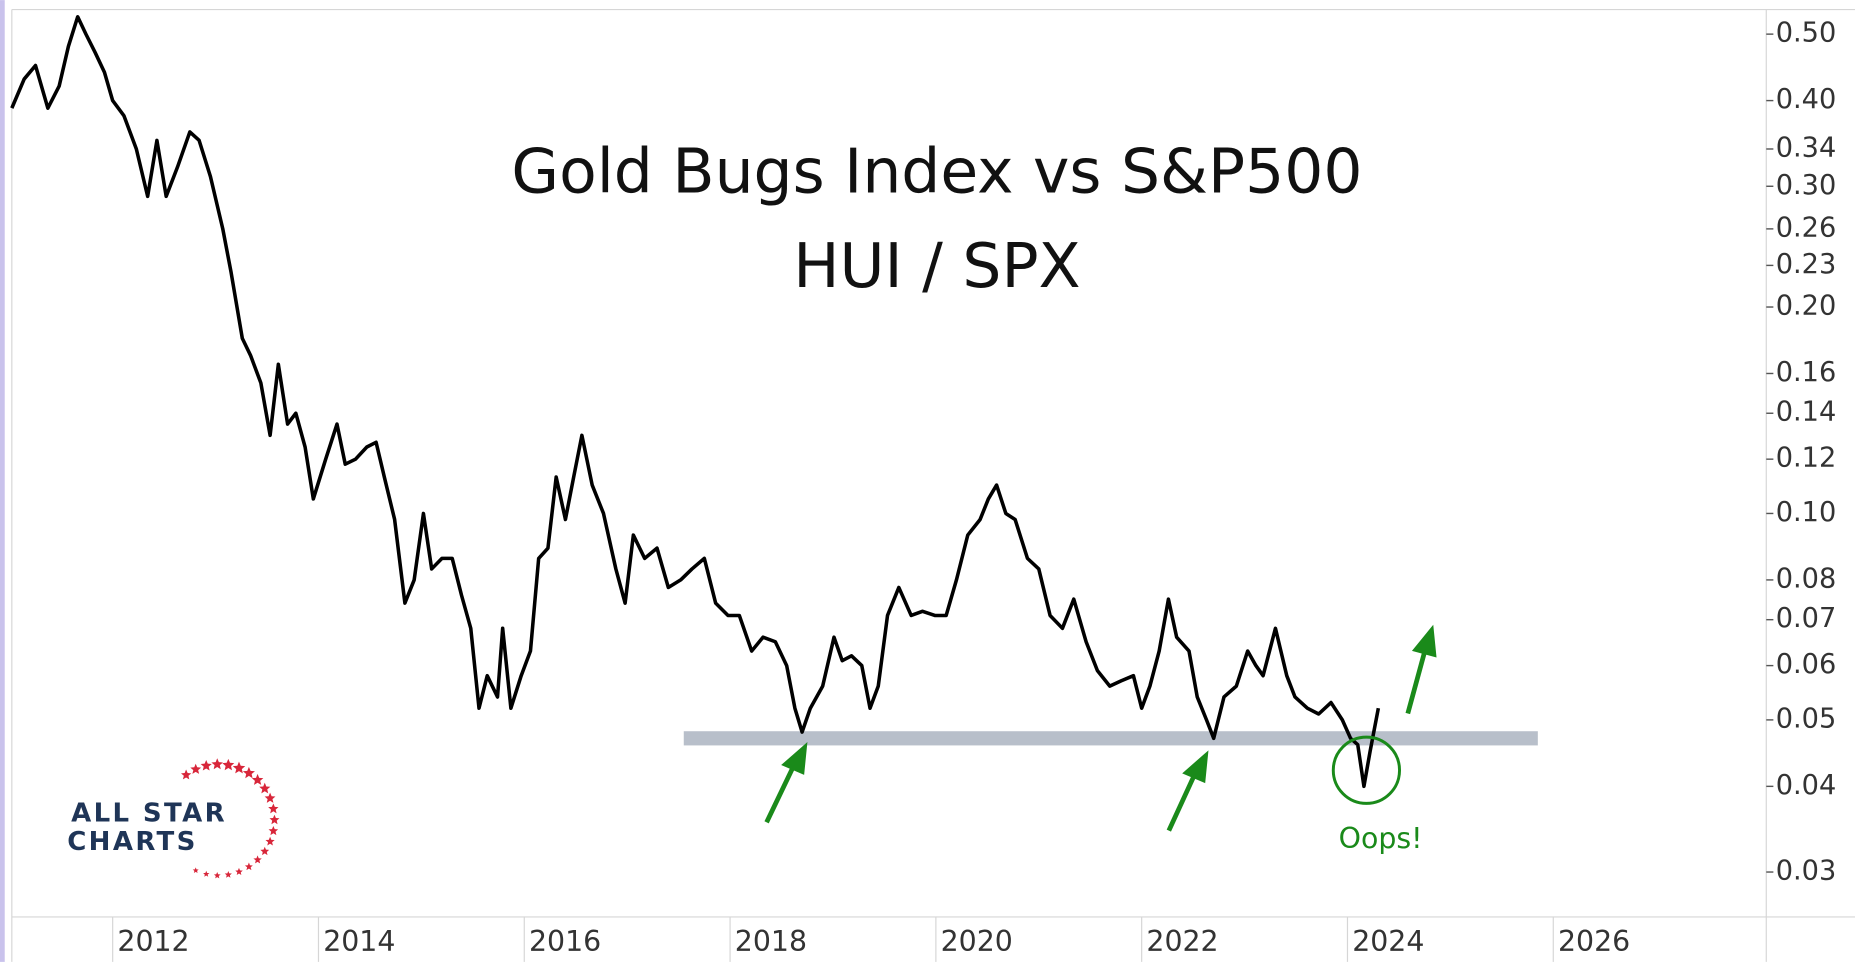  I want to click on y-tick-label: 0.06, so click(1806, 664).